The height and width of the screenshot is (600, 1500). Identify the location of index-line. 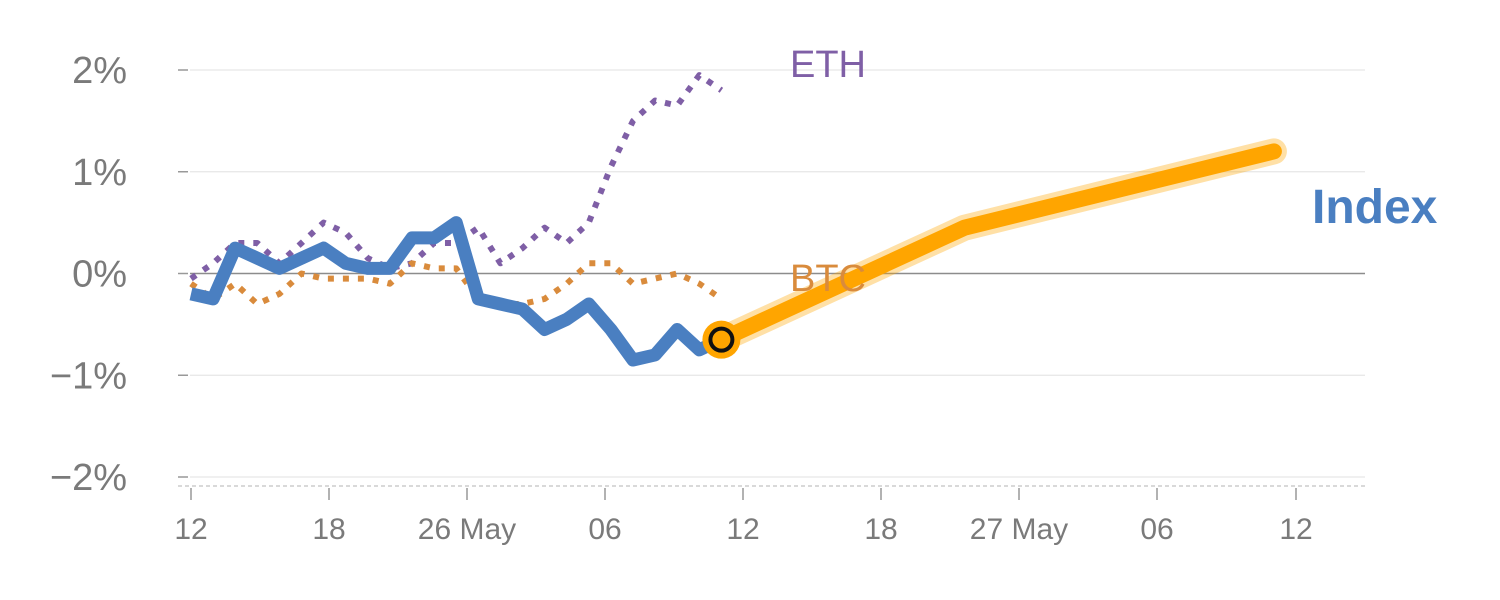
(457, 291).